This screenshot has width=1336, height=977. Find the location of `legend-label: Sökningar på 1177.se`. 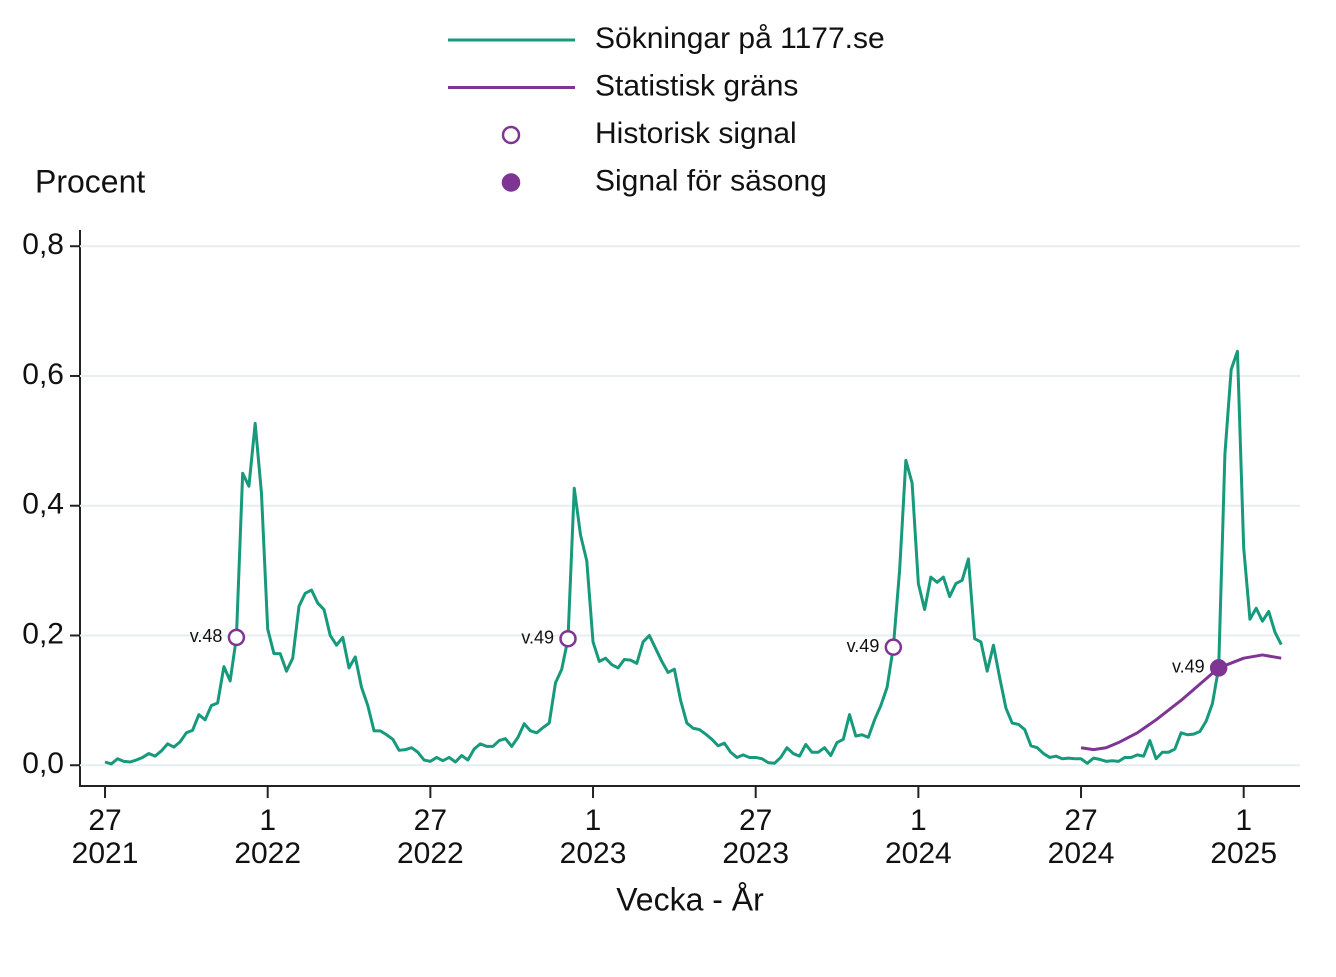

legend-label: Sökningar på 1177.se is located at coordinates (740, 38).